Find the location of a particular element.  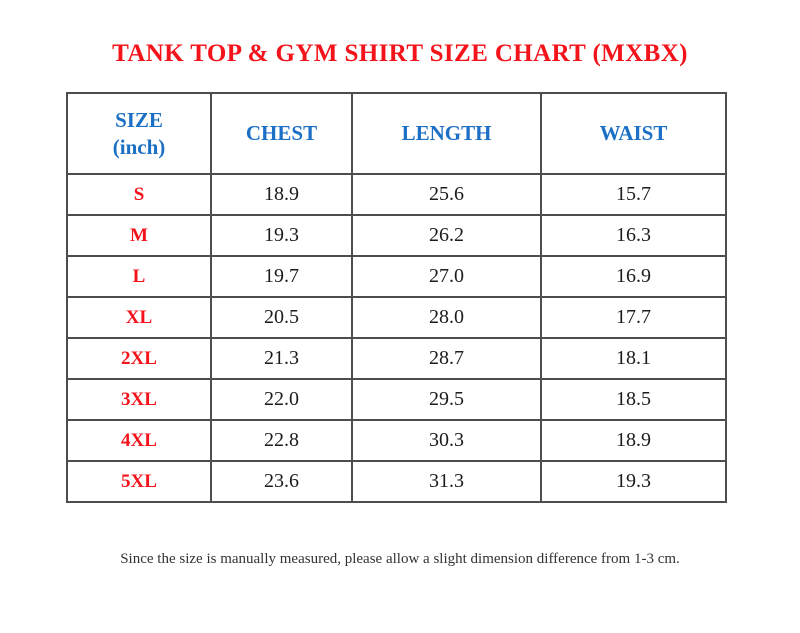

measurement-value: 17.7 is located at coordinates (633, 317).